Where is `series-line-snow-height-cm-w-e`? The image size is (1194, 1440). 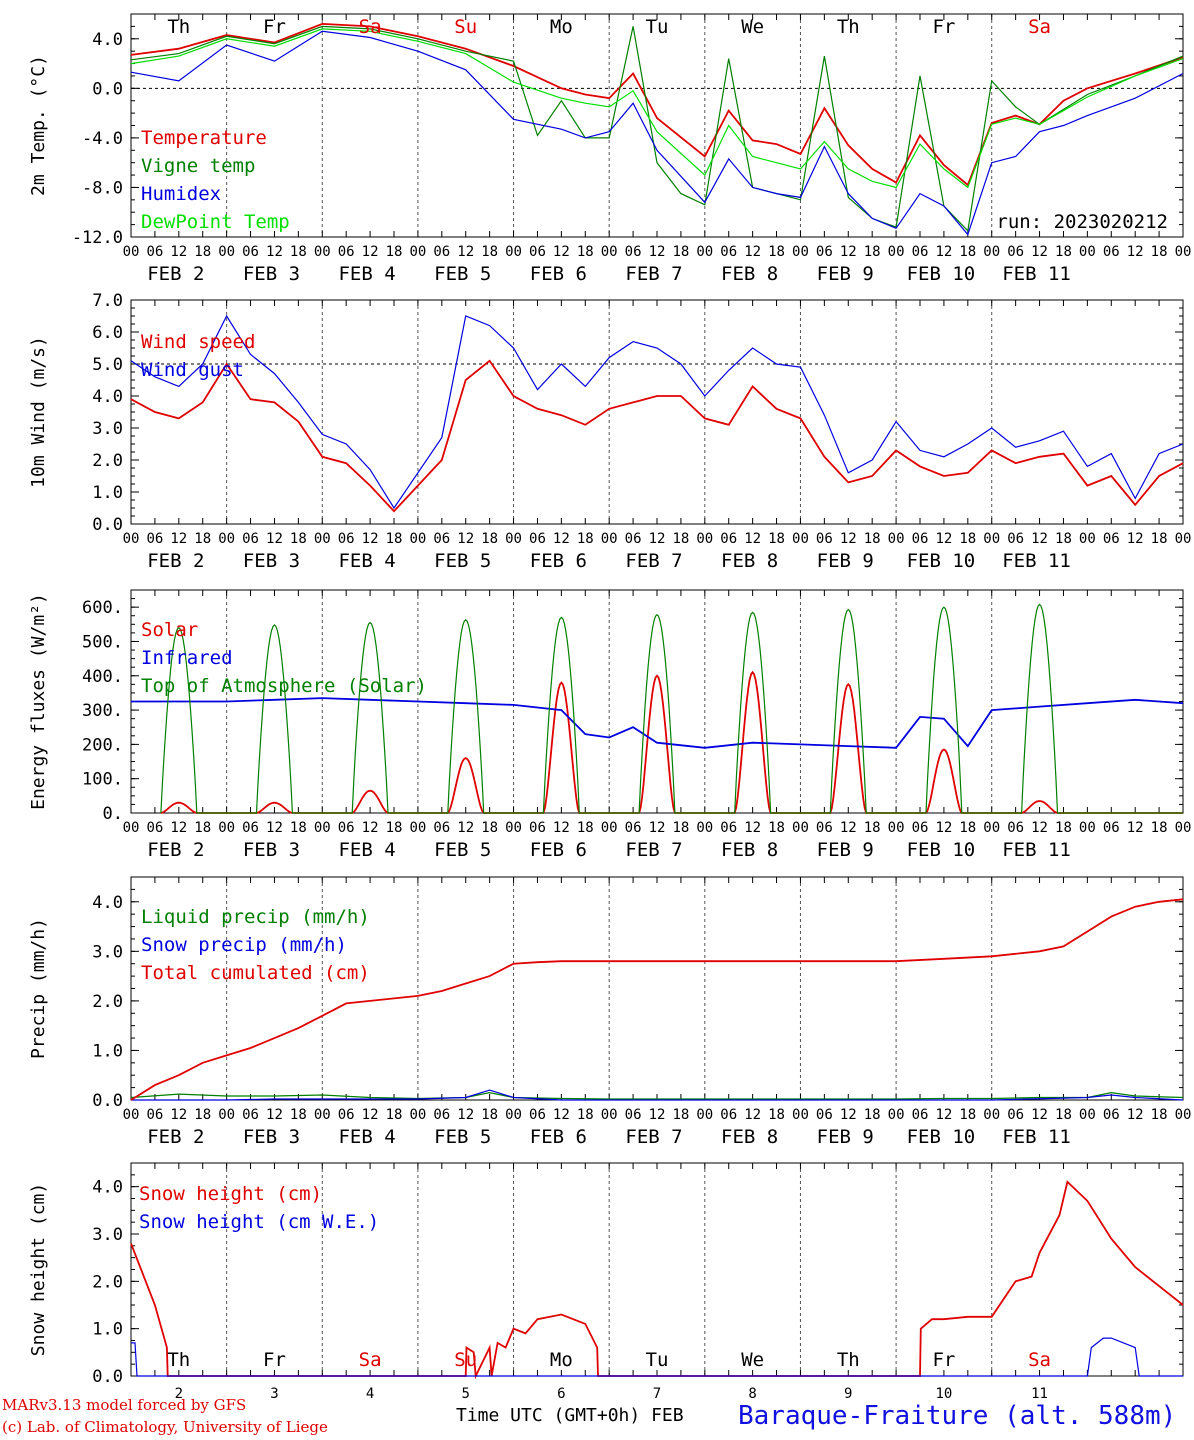
series-line-snow-height-cm-w-e is located at coordinates (657, 1357).